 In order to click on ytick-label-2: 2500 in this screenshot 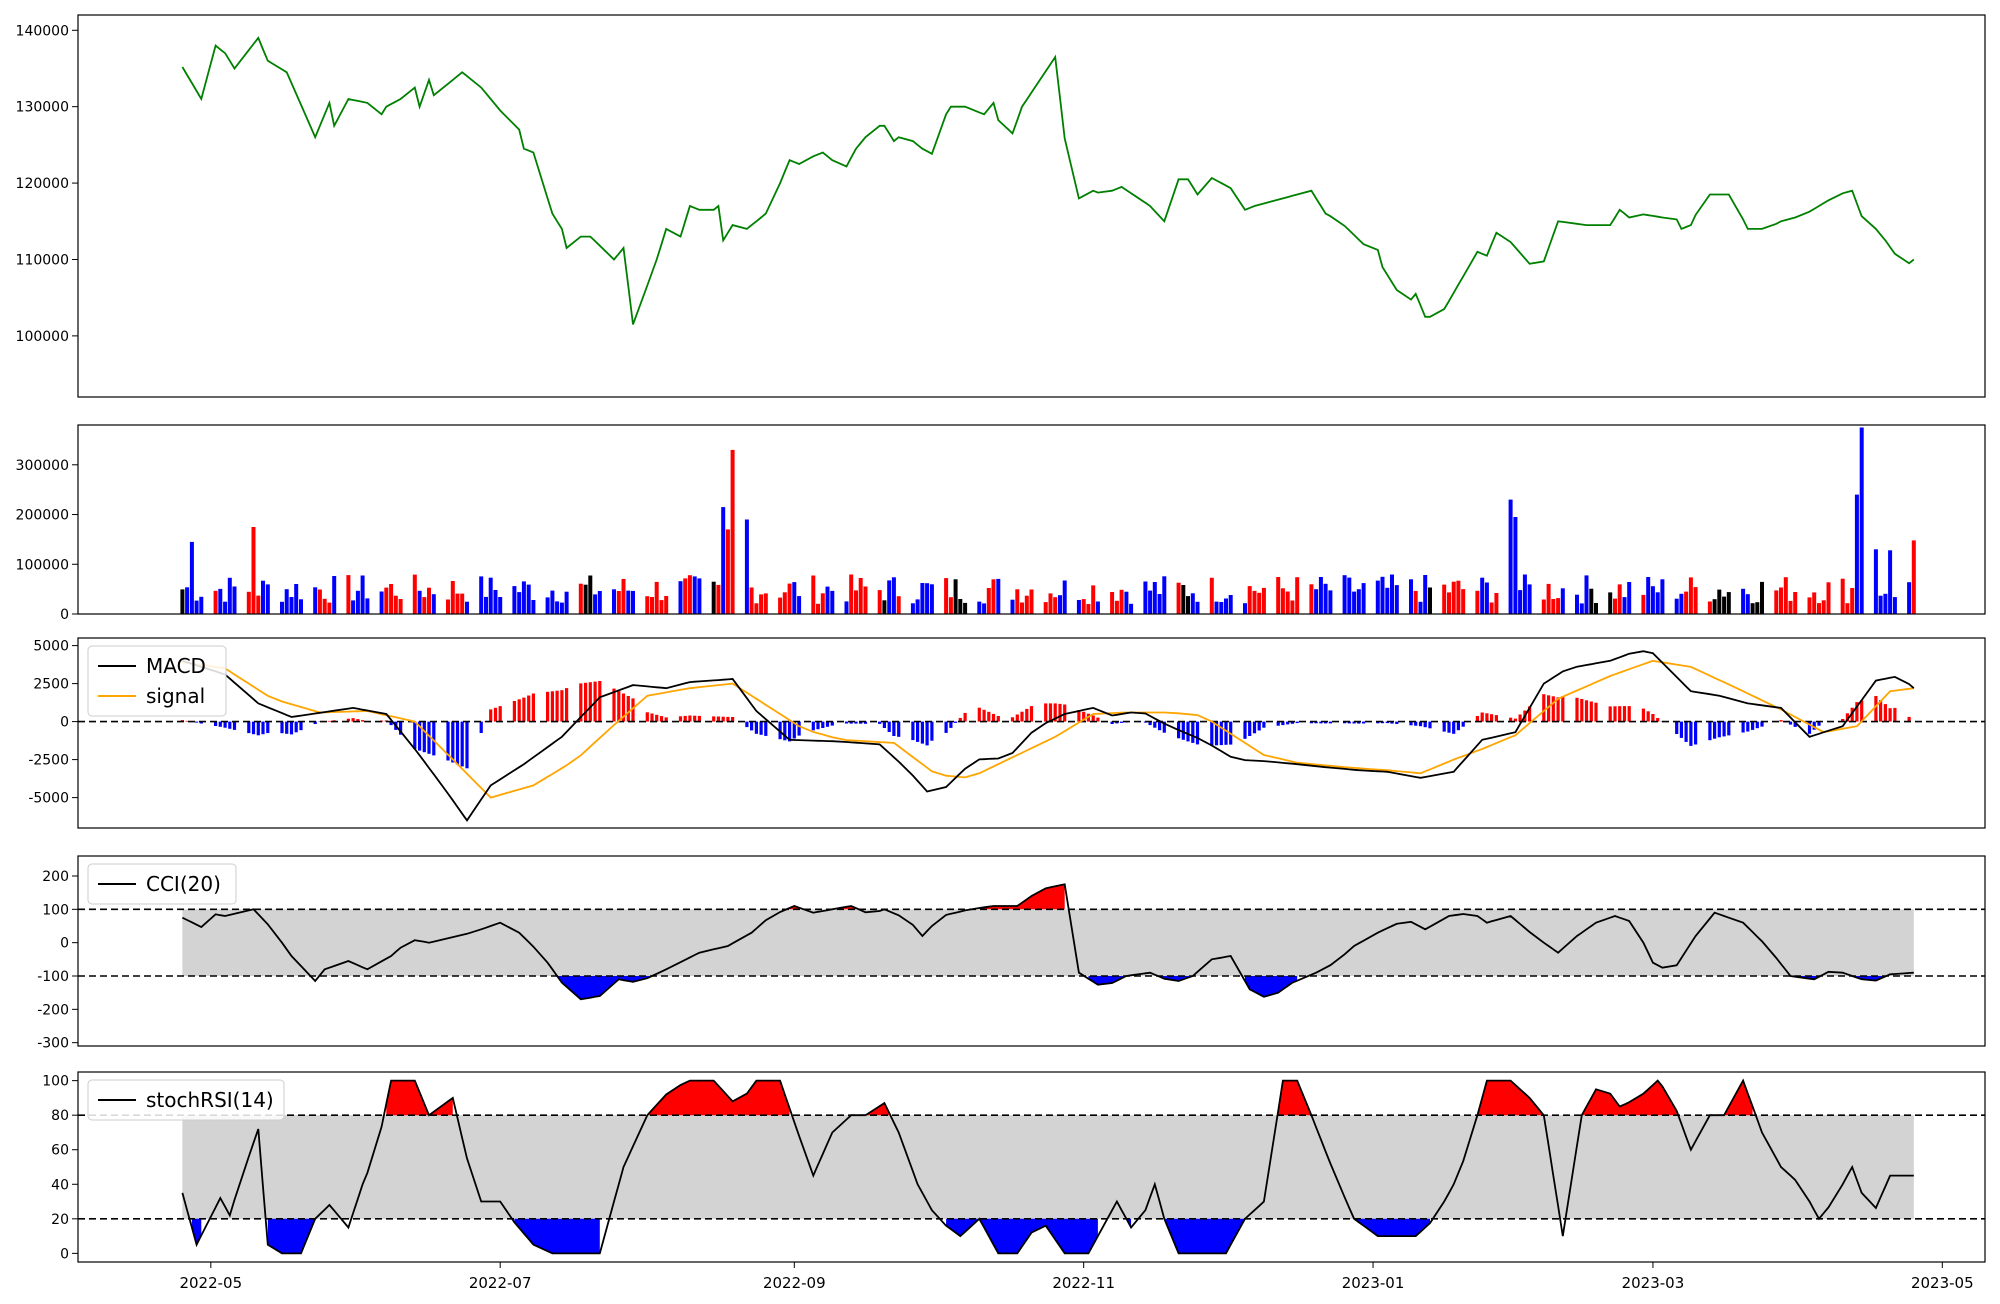, I will do `click(51, 685)`.